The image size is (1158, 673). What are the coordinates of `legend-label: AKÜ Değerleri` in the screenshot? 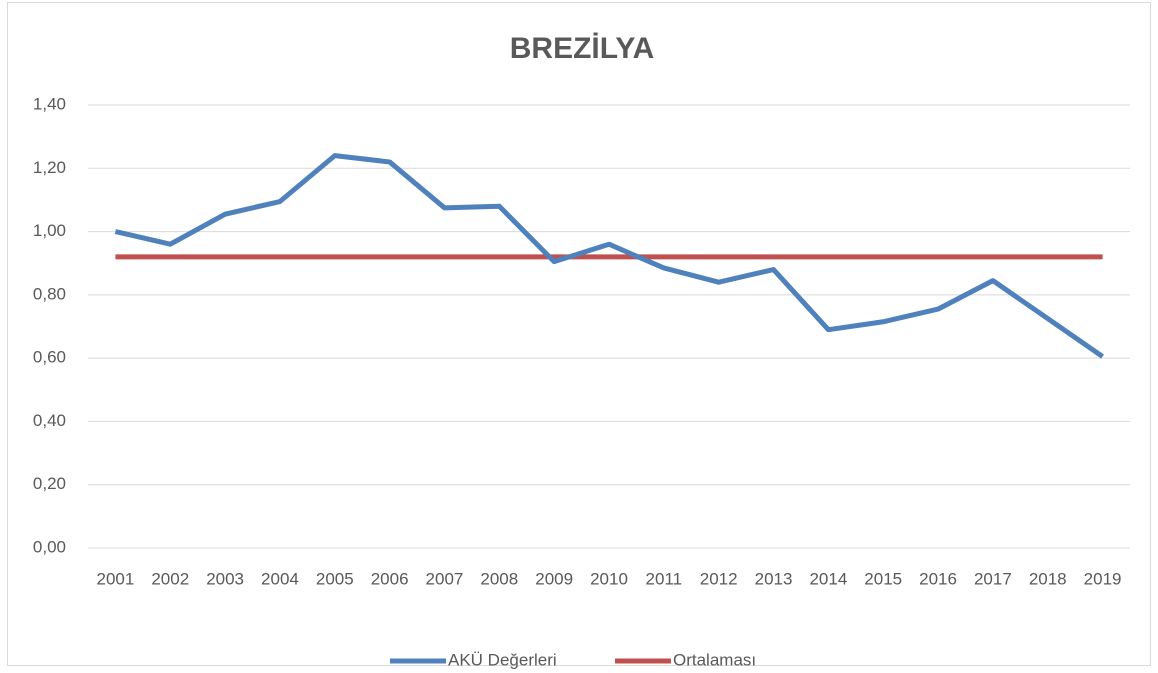 It's located at (502, 659).